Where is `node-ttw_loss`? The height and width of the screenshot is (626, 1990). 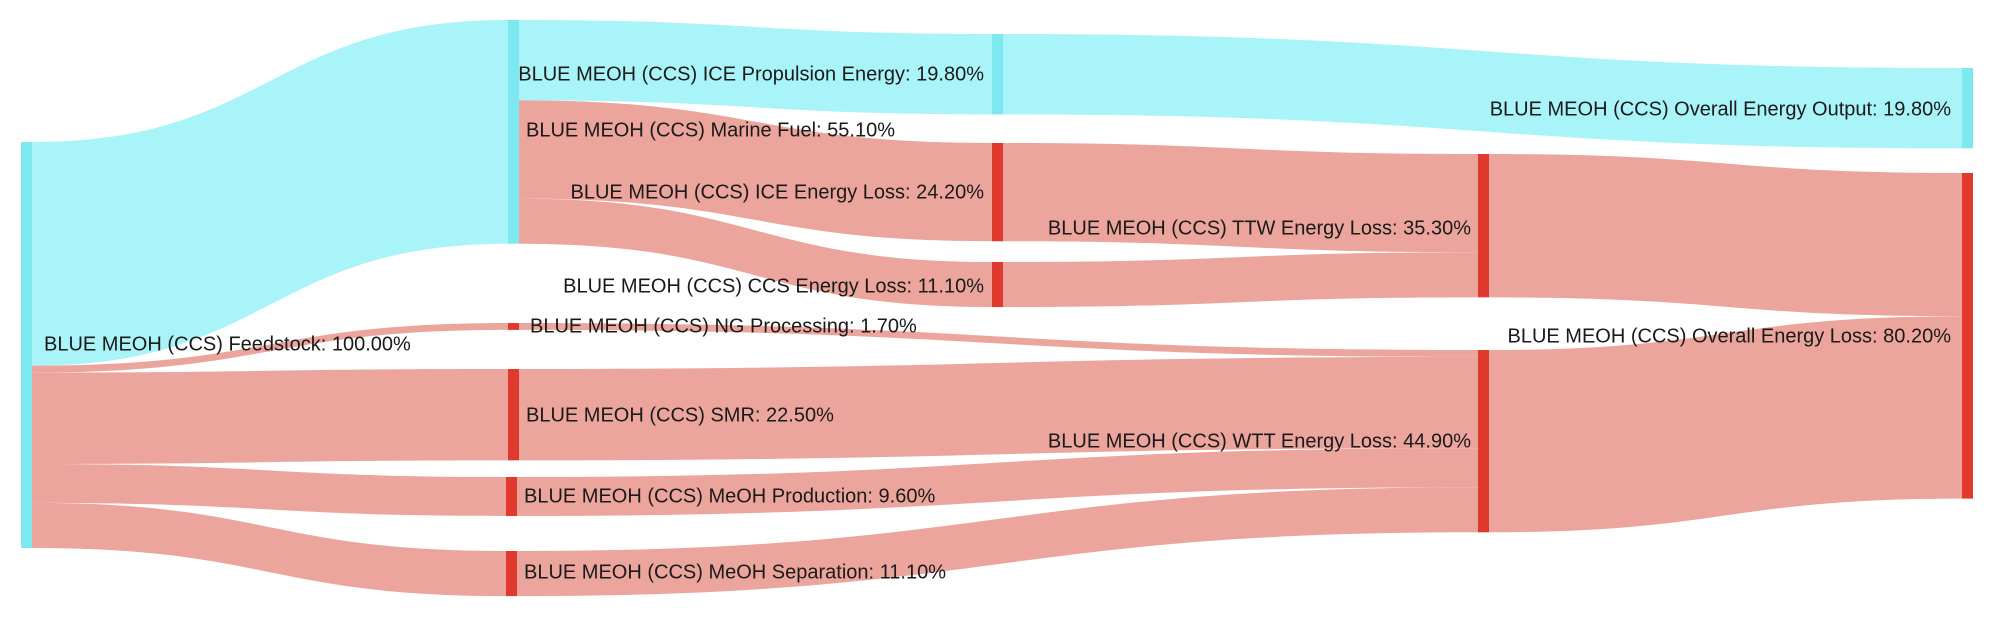 node-ttw_loss is located at coordinates (1483, 226).